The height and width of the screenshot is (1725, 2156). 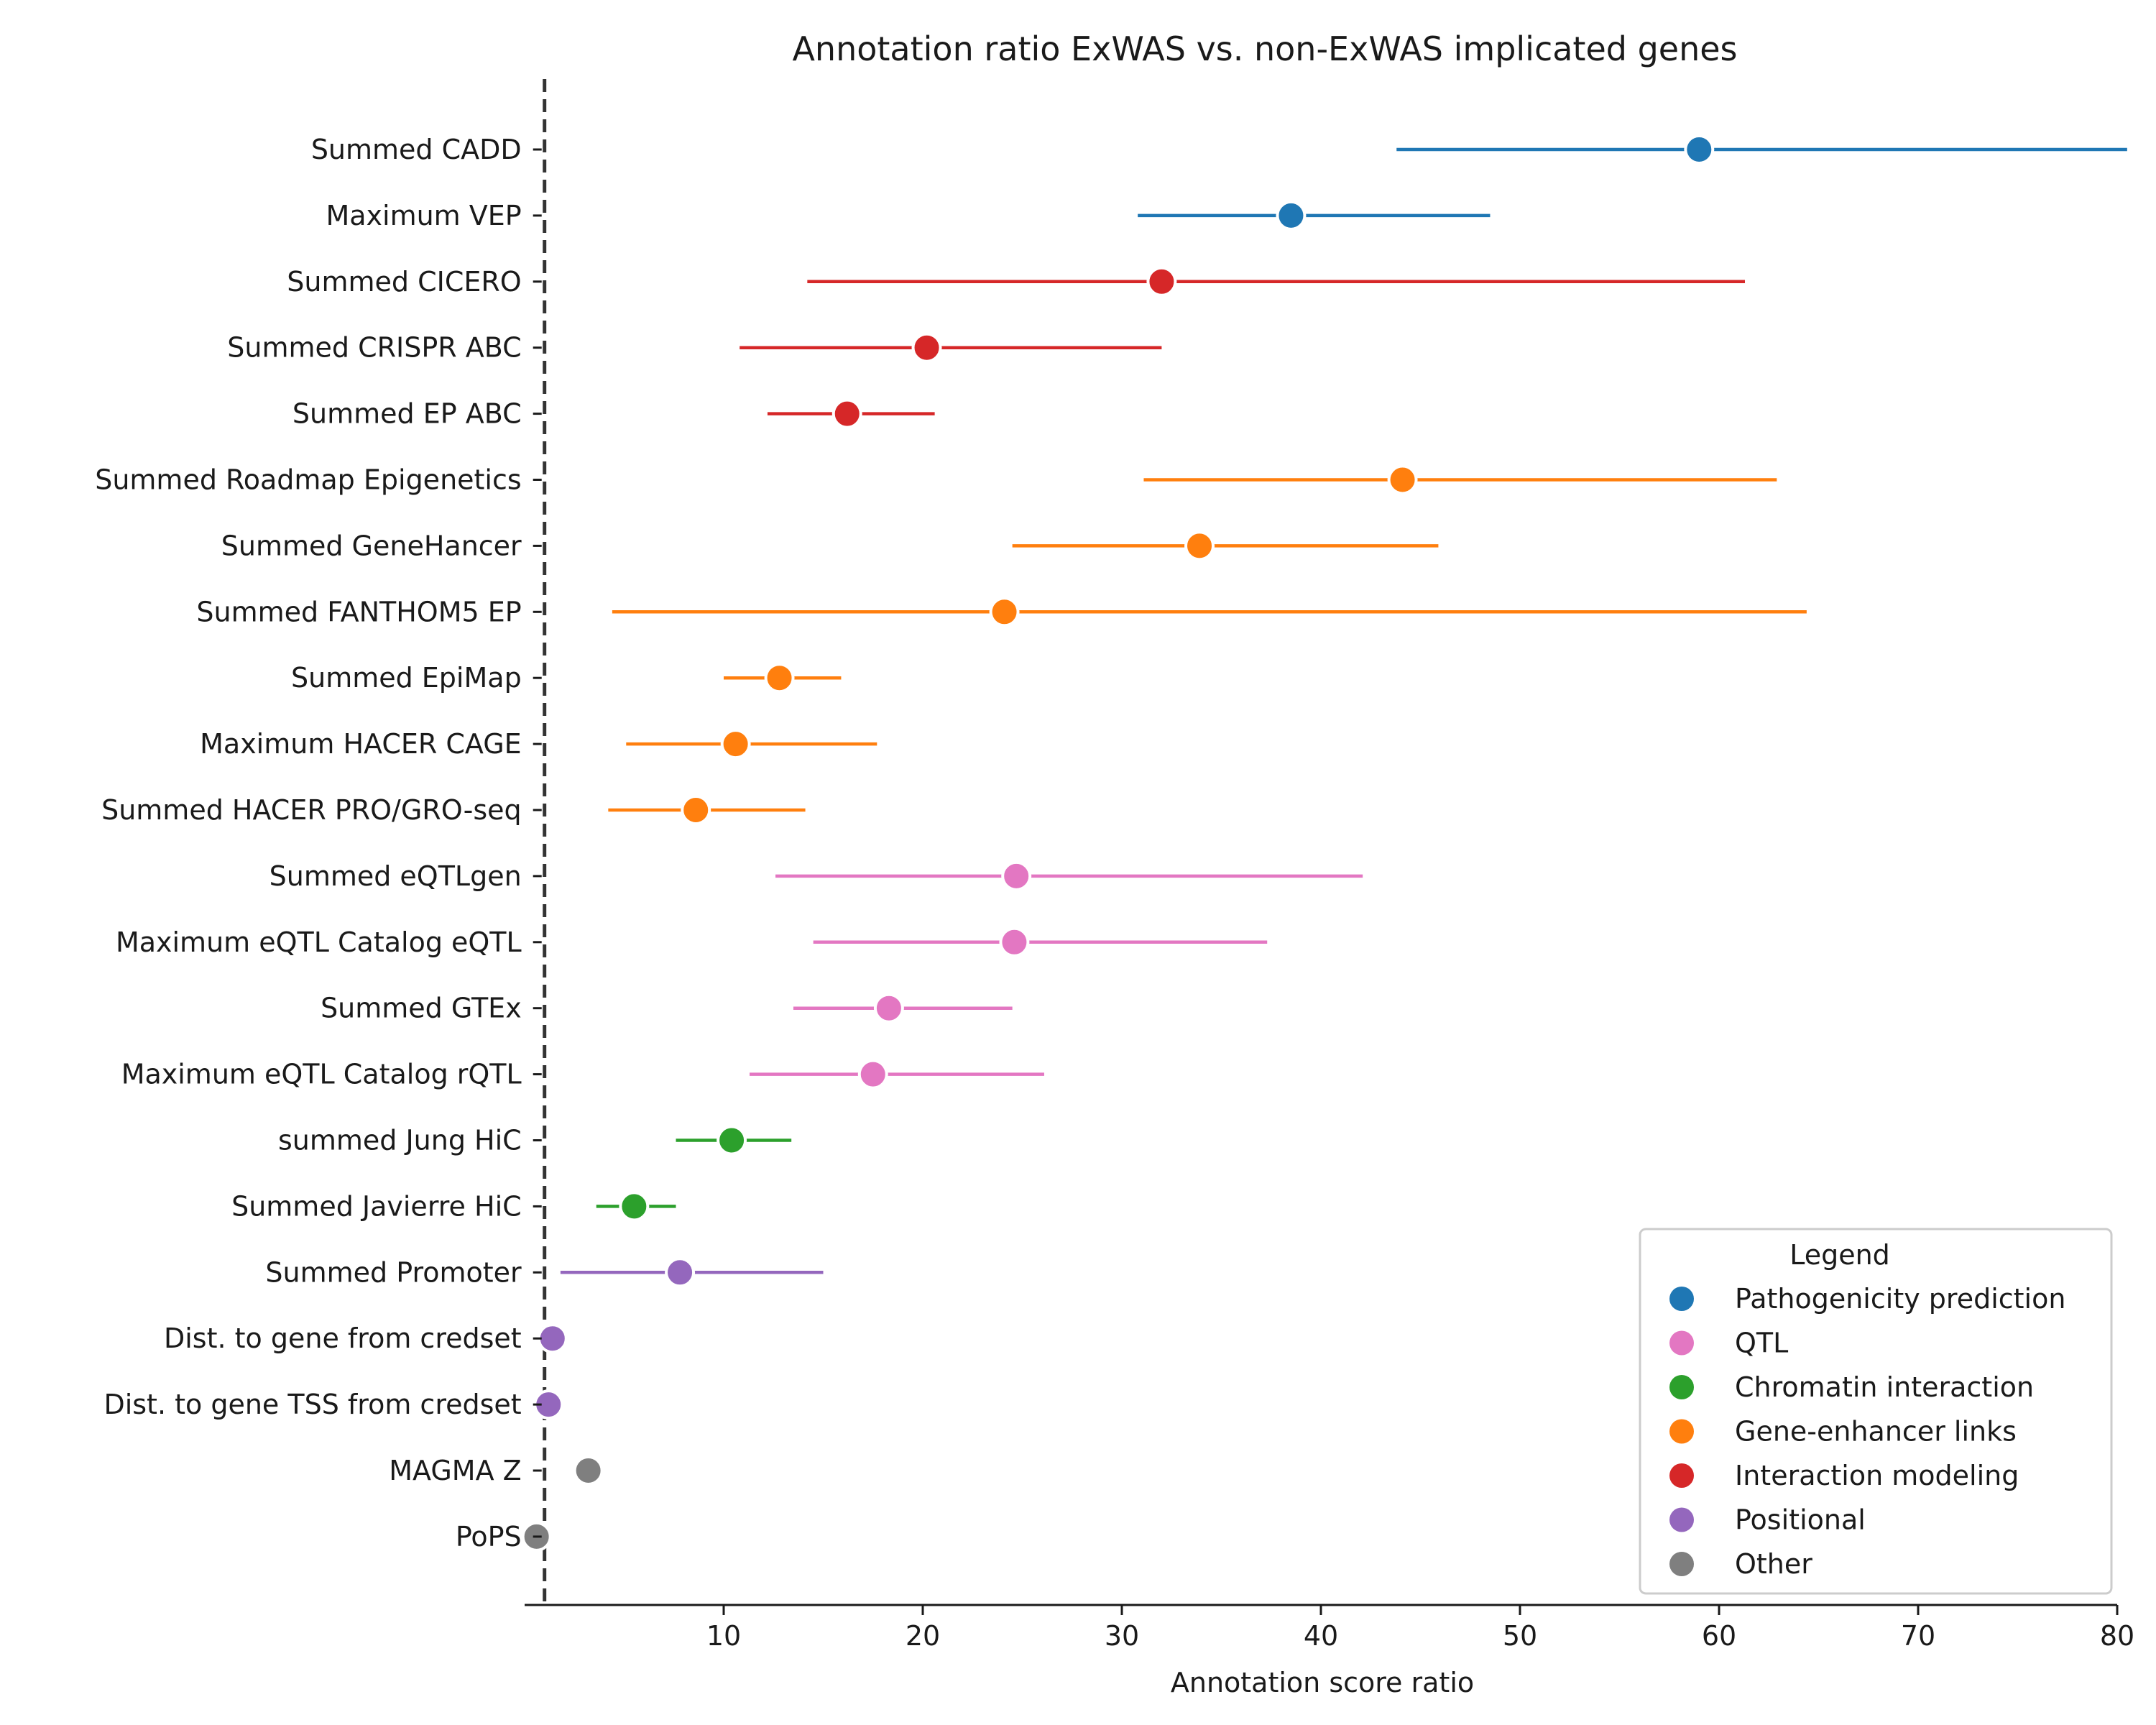 What do you see at coordinates (1885, 1387) in the screenshot?
I see `legend-label: Chromatin interaction` at bounding box center [1885, 1387].